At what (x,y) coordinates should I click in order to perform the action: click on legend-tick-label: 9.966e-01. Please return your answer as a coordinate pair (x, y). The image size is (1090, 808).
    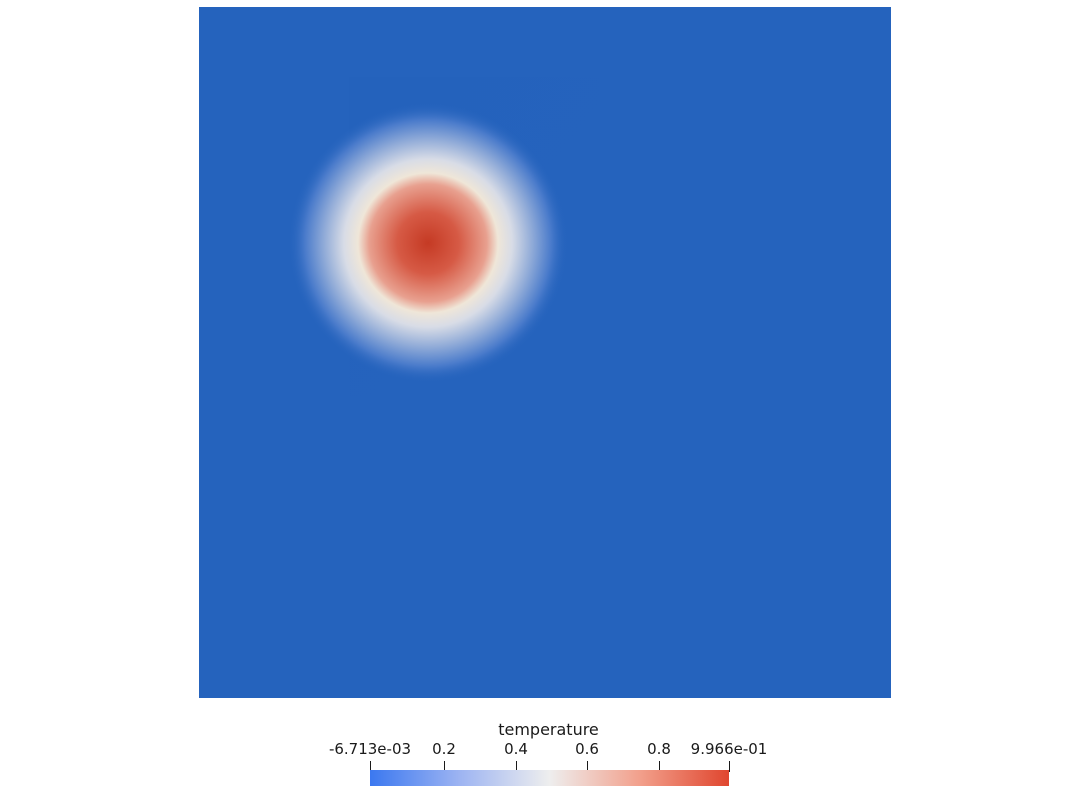
    Looking at the image, I should click on (729, 749).